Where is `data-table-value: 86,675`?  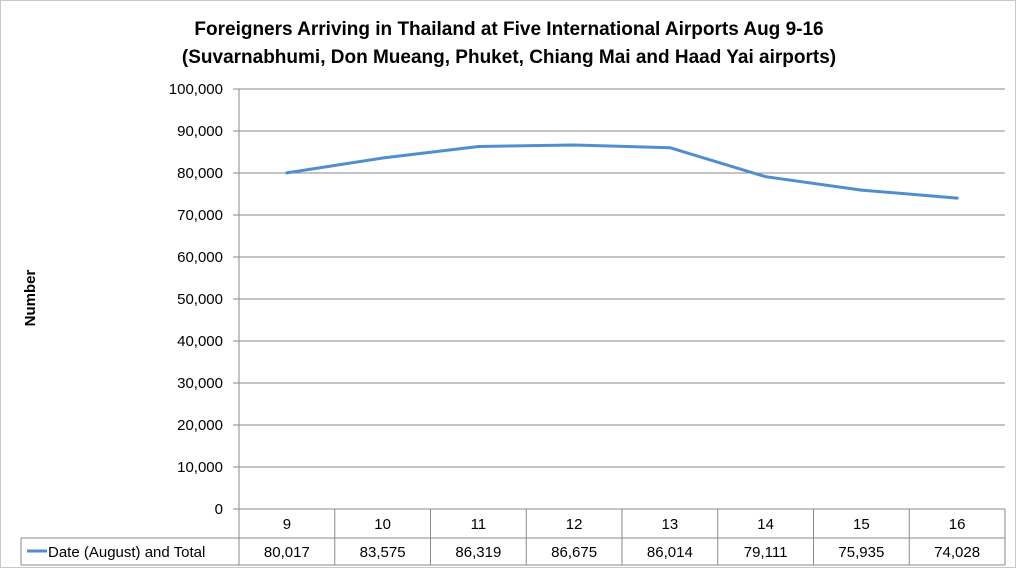 data-table-value: 86,675 is located at coordinates (574, 552).